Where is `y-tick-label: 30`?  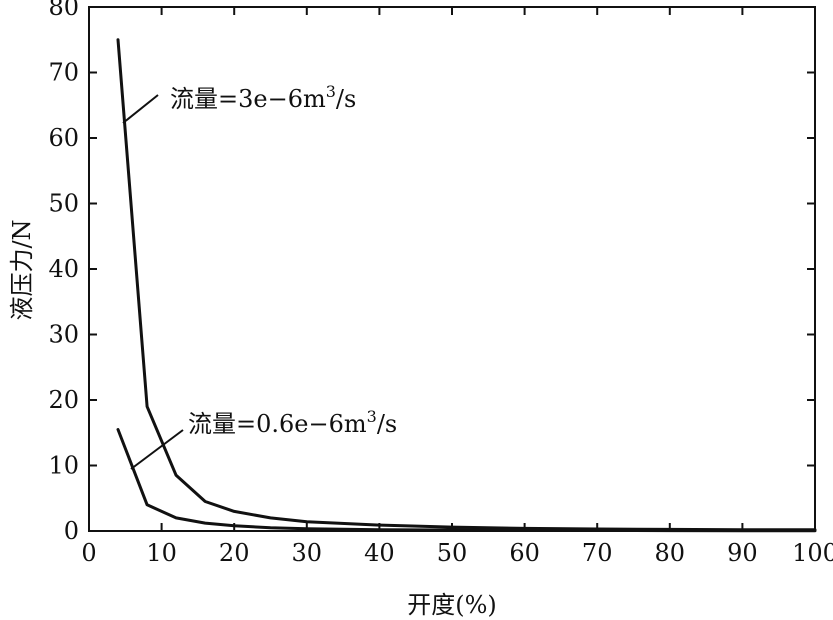
y-tick-label: 30 is located at coordinates (63, 335).